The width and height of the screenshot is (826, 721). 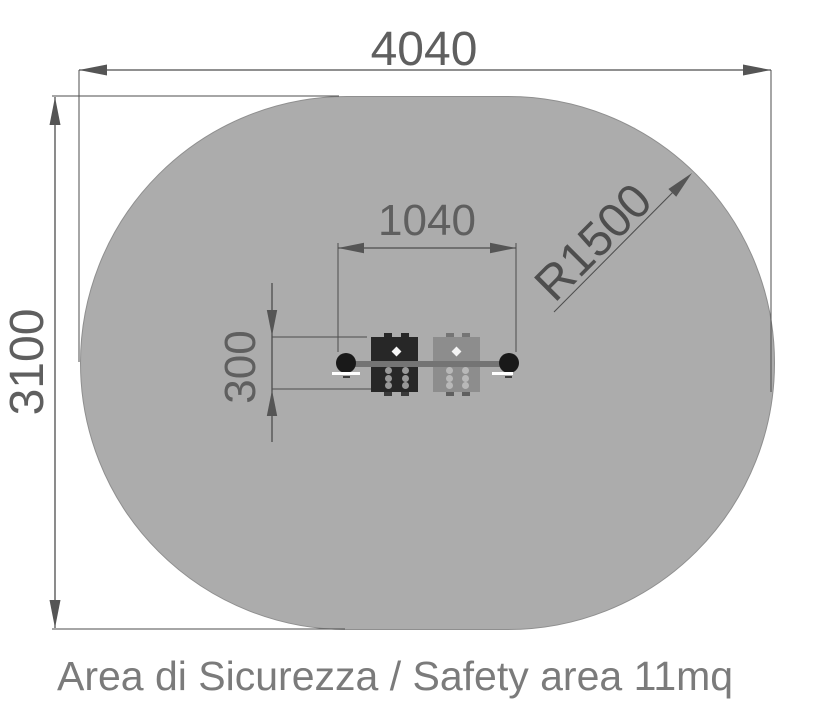 I want to click on equipment-depth-dimension, so click(x=318, y=362).